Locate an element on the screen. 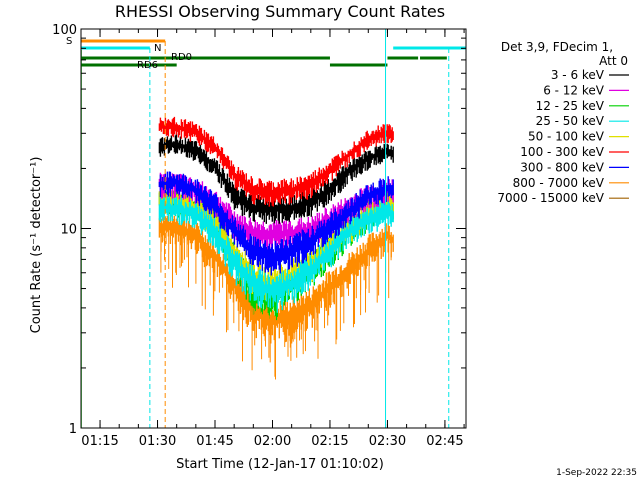  y-tick-label: 1 is located at coordinates (73, 429).